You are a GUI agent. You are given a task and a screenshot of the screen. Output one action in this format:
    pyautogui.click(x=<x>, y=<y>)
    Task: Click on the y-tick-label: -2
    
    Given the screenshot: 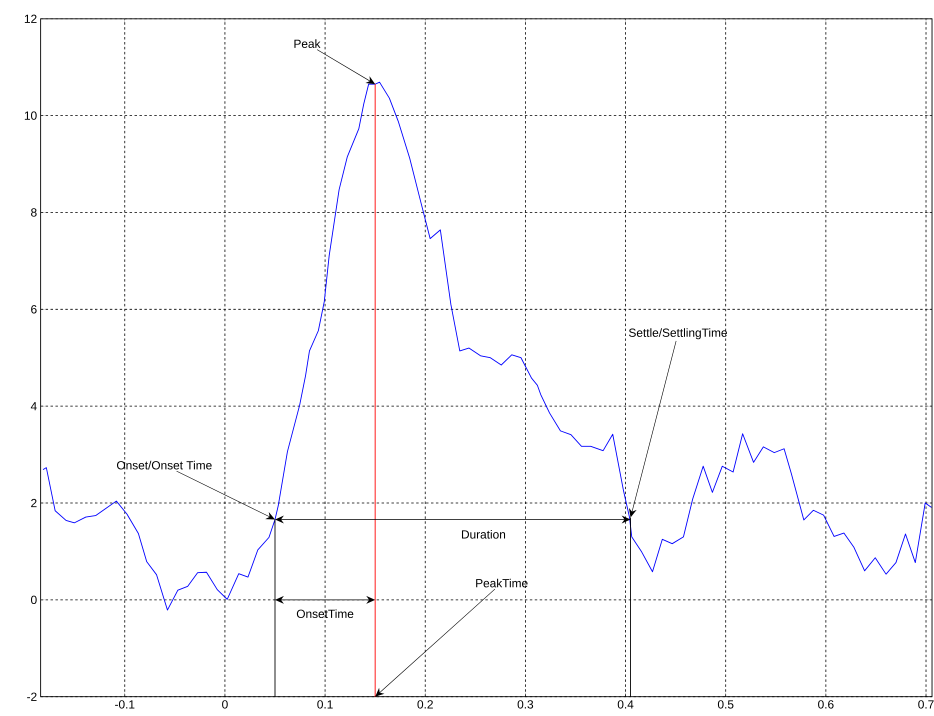 What is the action you would take?
    pyautogui.click(x=32, y=696)
    